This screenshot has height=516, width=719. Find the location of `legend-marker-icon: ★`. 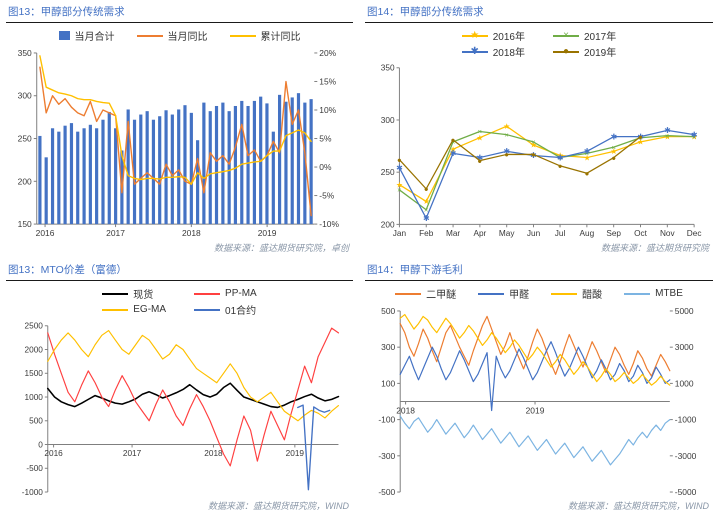

legend-marker-icon: ★ is located at coordinates (475, 35).